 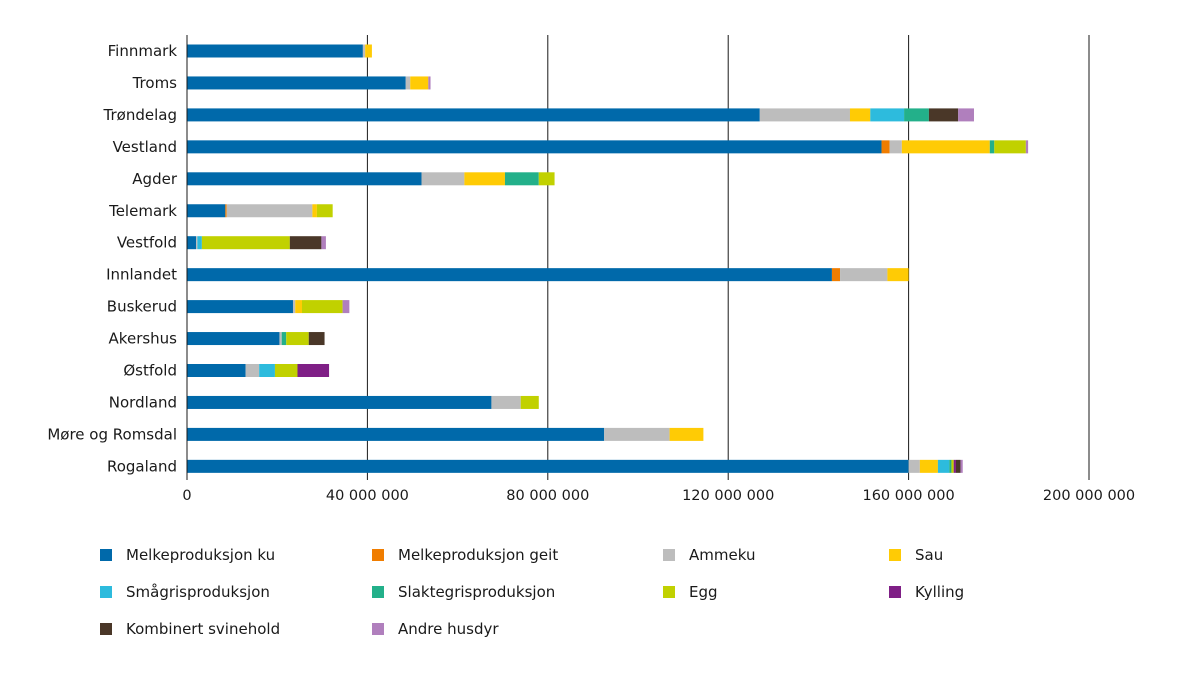 I want to click on bar-melkeproduksjon-ku-troms, so click(x=296, y=83).